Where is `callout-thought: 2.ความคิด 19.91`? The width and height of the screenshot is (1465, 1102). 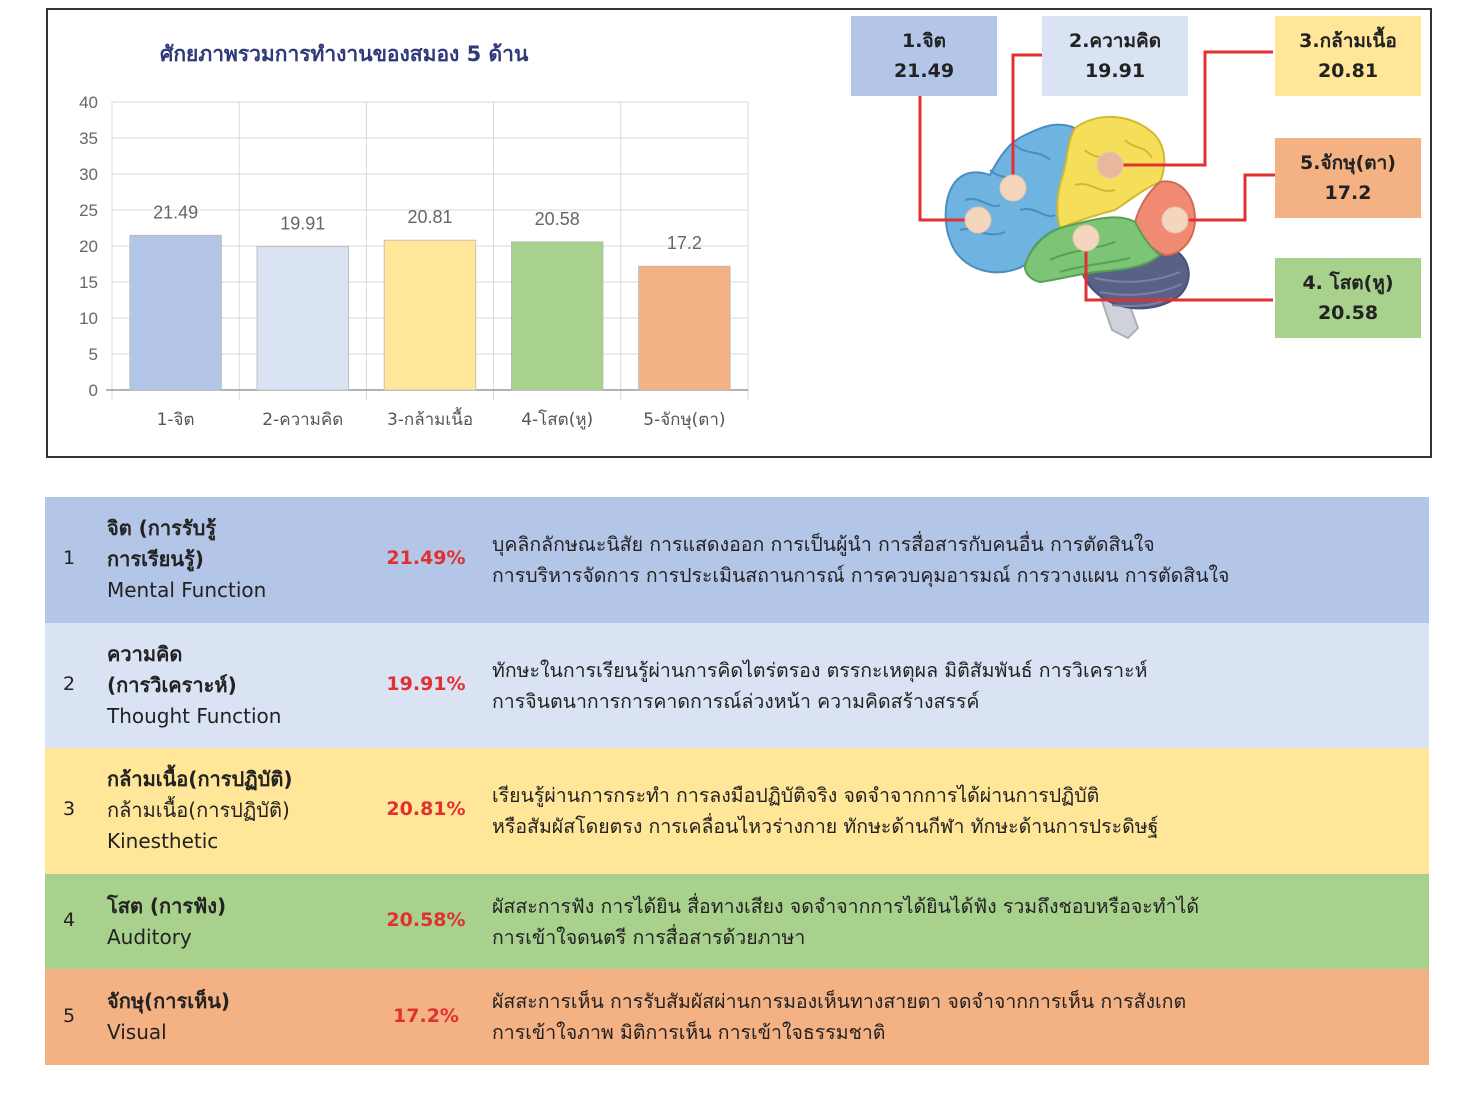 callout-thought: 2.ความคิด 19.91 is located at coordinates (1115, 56).